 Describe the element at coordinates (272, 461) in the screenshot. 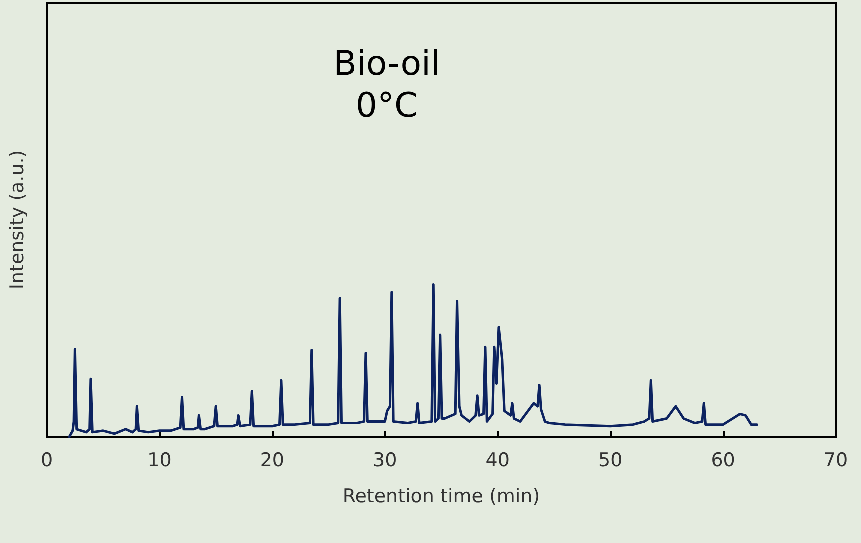

I see `x-tick-label: 20` at that location.